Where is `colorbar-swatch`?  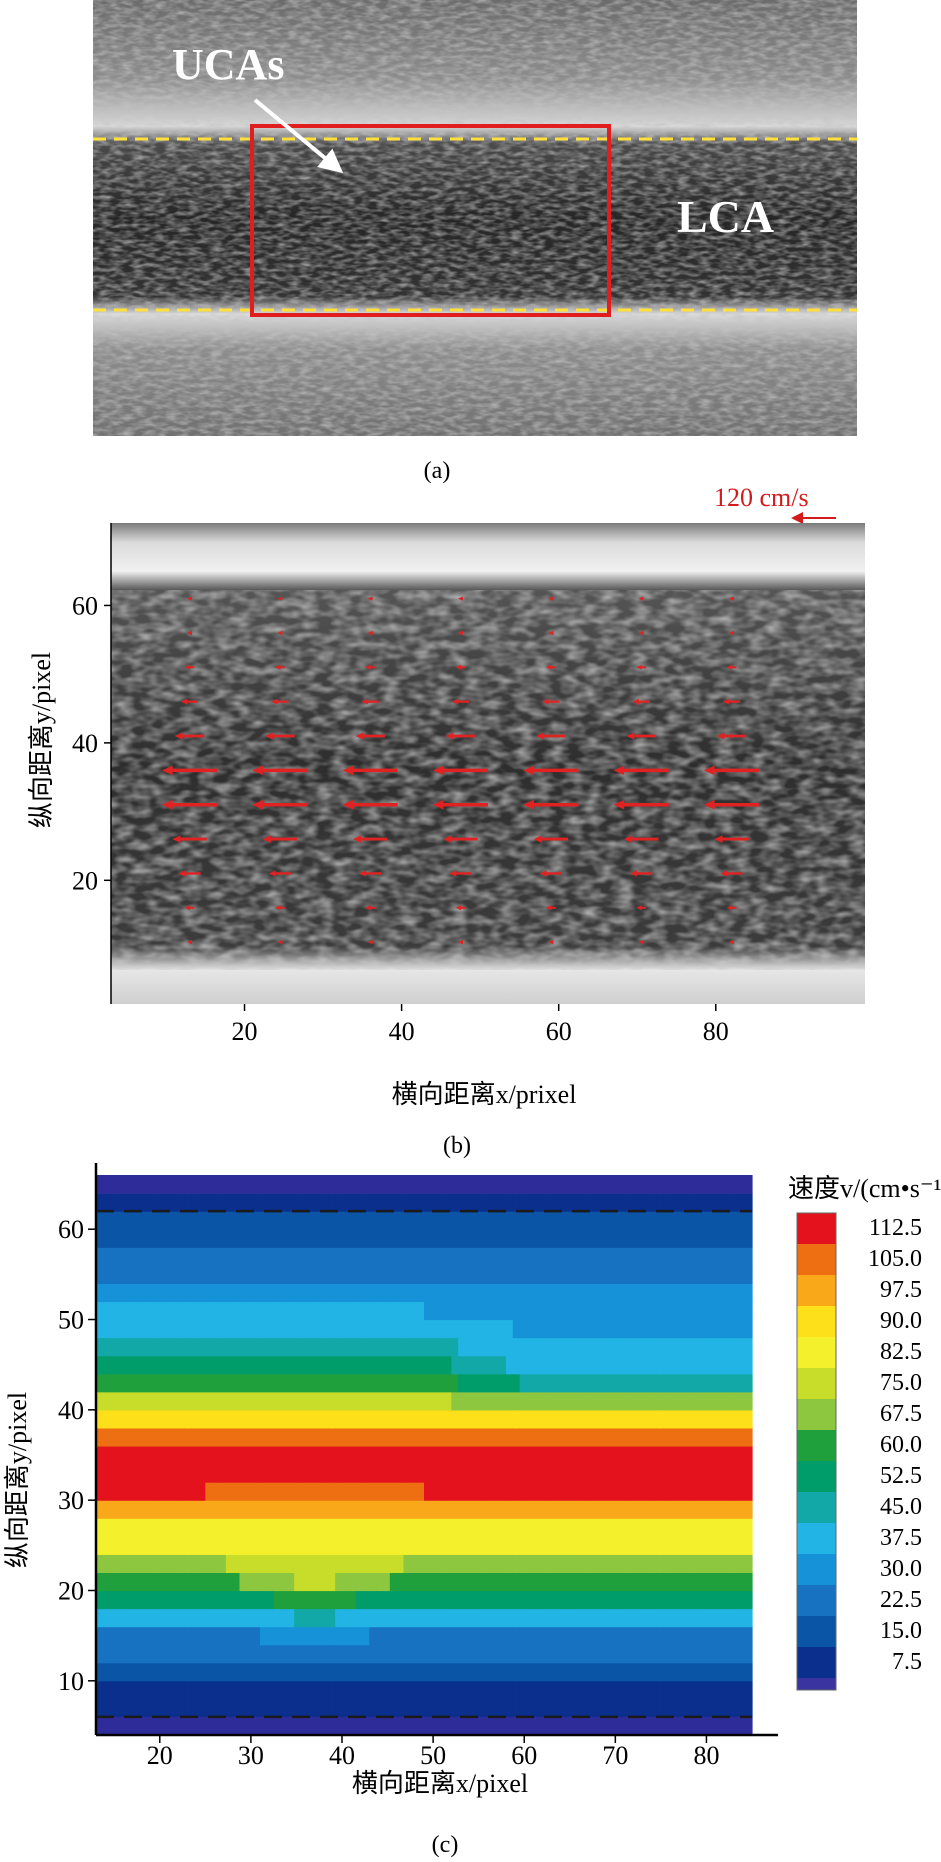 colorbar-swatch is located at coordinates (816, 1507).